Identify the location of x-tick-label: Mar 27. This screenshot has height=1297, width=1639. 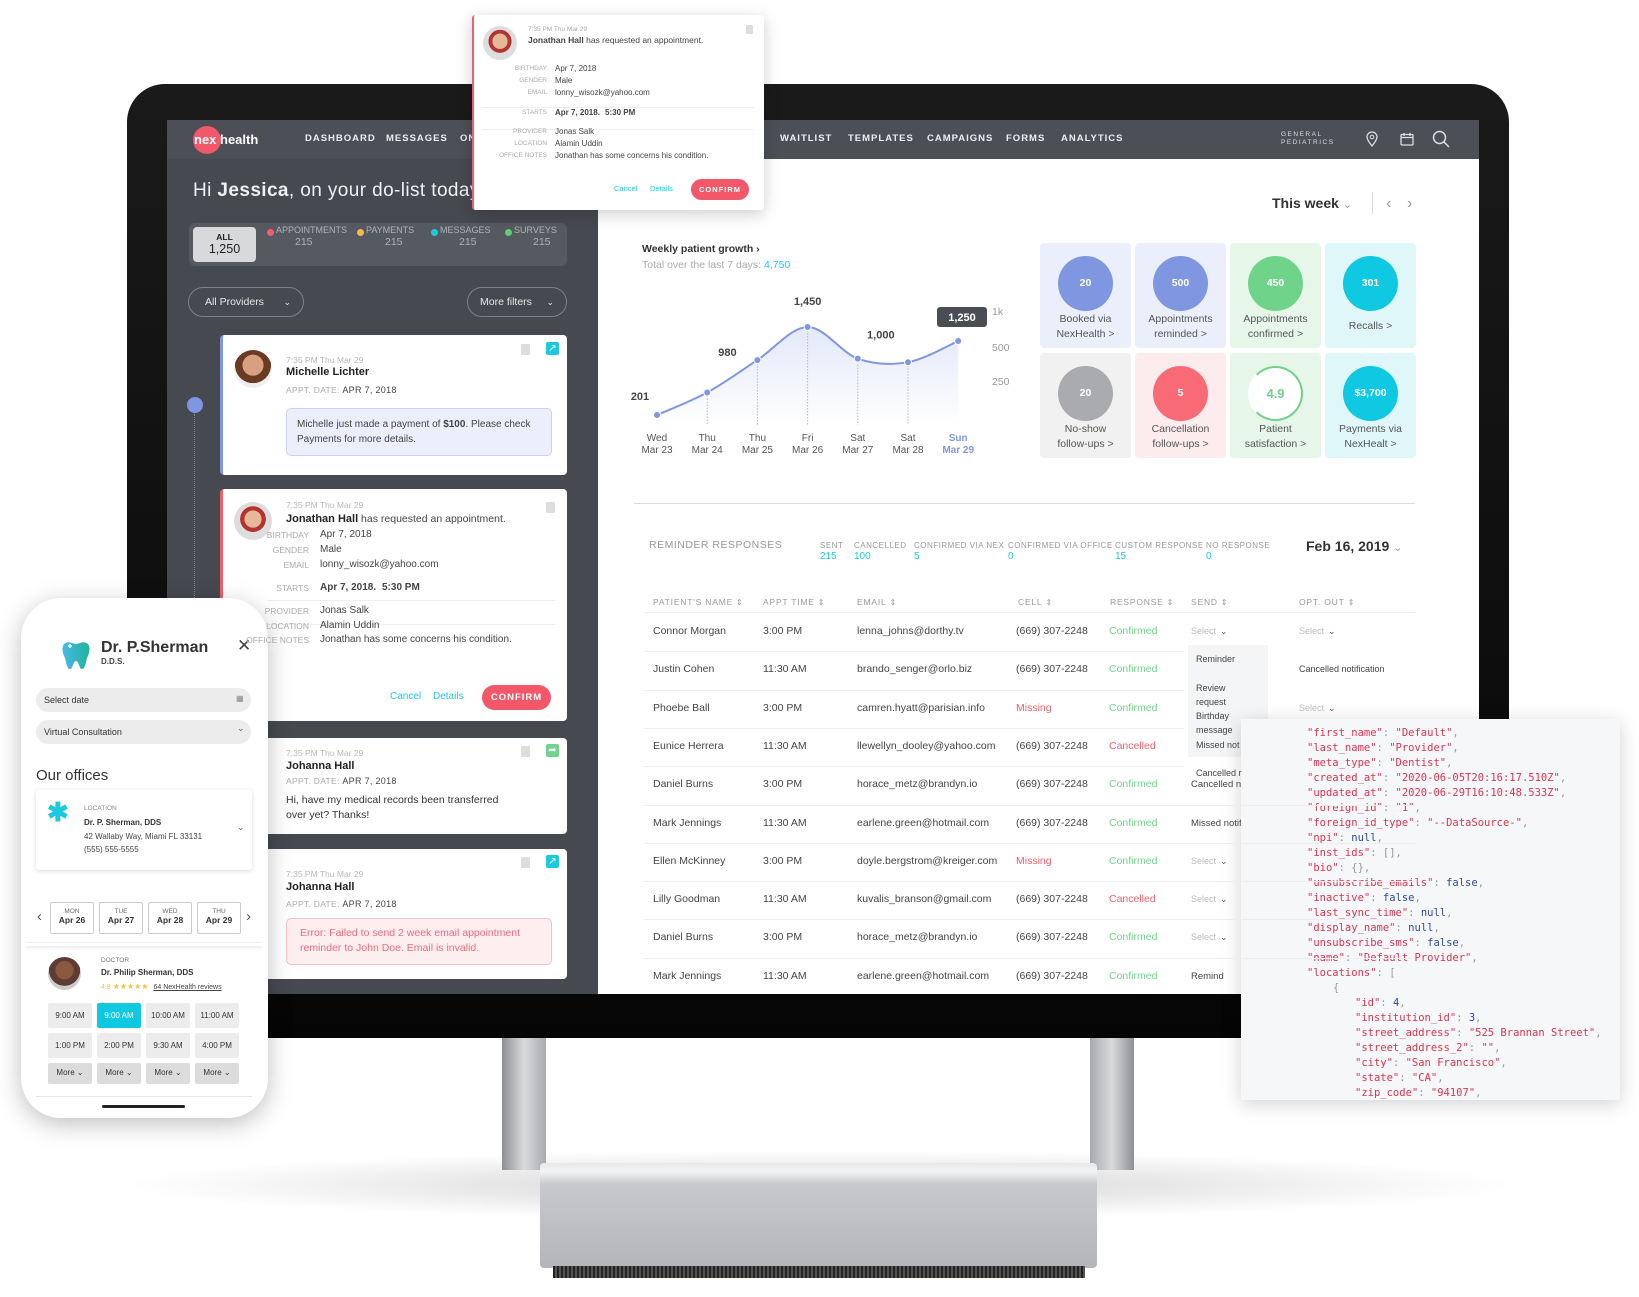
(858, 450).